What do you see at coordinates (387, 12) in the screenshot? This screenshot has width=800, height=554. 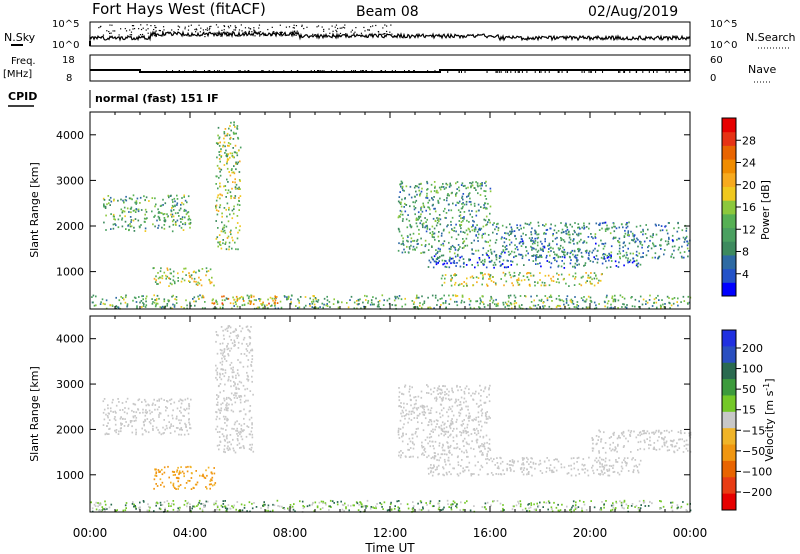 I see `beam-title: Beam 08` at bounding box center [387, 12].